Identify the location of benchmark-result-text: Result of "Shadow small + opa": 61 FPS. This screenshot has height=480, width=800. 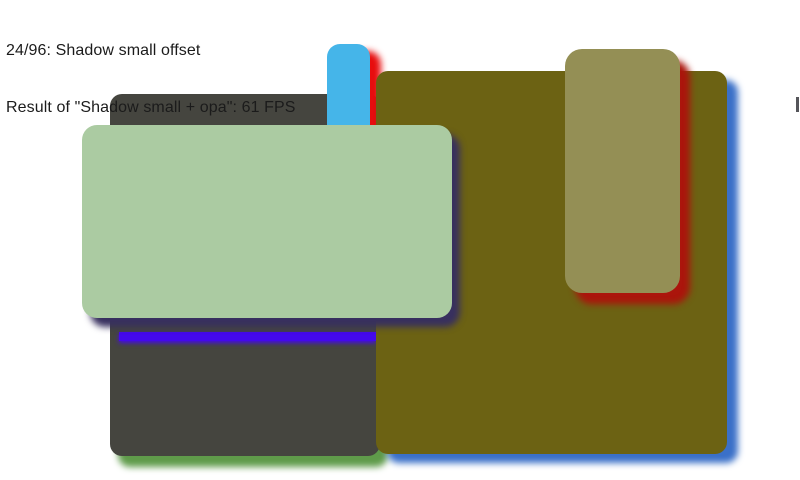
(151, 107).